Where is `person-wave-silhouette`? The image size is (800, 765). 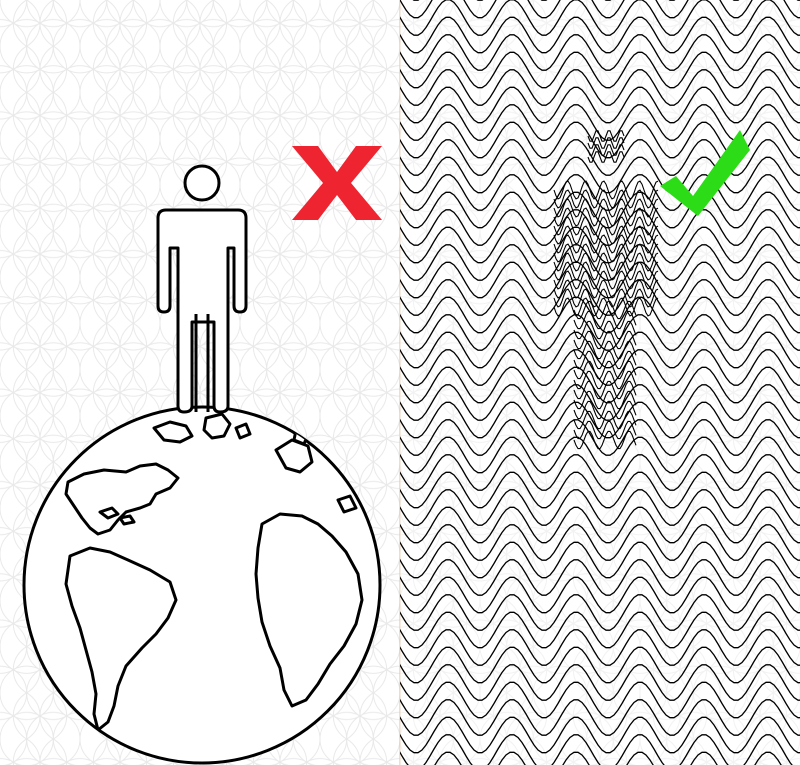 person-wave-silhouette is located at coordinates (606, 290).